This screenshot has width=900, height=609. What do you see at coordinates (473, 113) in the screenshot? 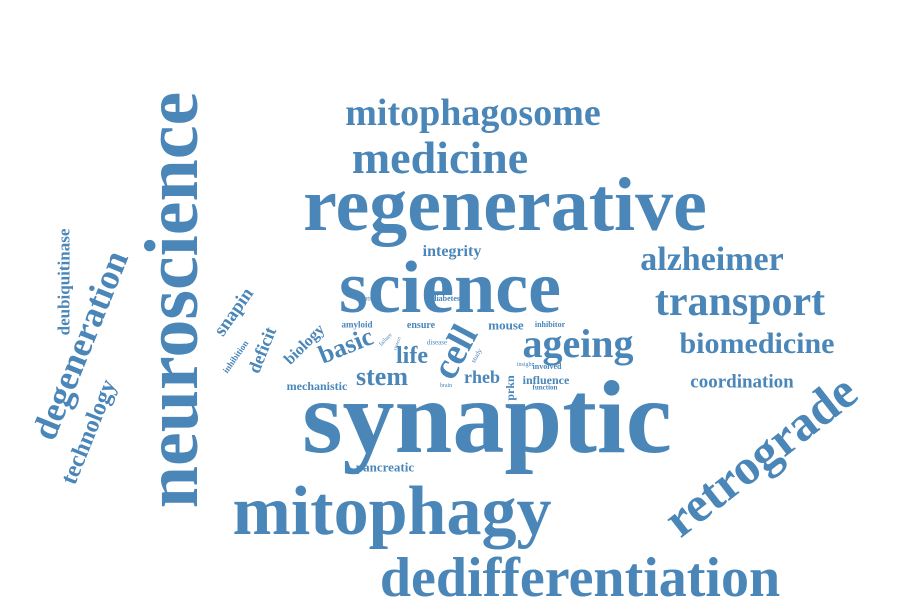
I see `word-mitophagosome: mitophagosome` at bounding box center [473, 113].